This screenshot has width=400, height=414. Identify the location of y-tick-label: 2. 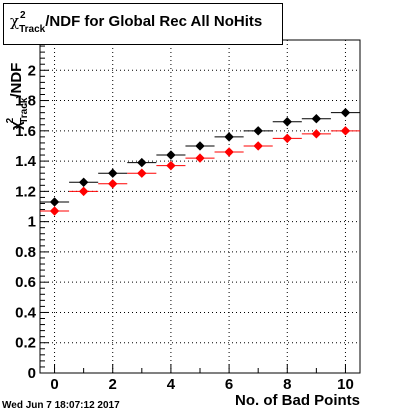
(32, 70).